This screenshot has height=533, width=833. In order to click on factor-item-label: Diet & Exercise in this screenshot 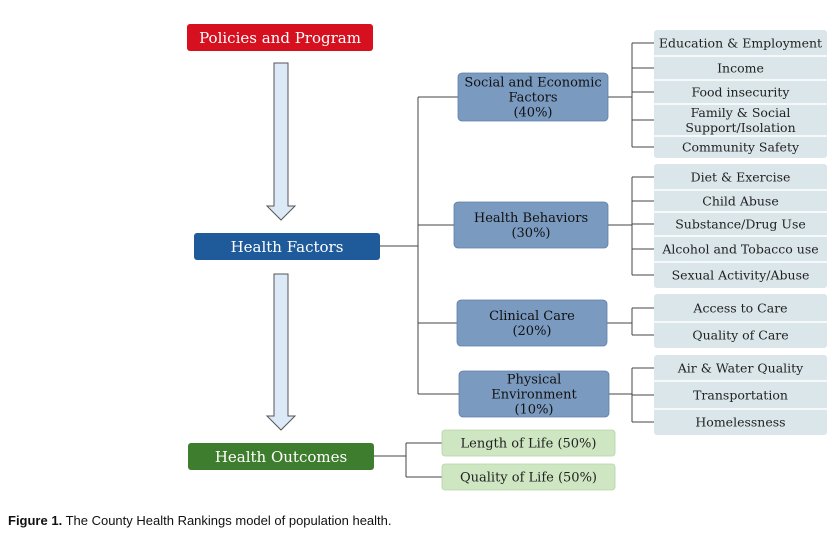, I will do `click(741, 177)`.